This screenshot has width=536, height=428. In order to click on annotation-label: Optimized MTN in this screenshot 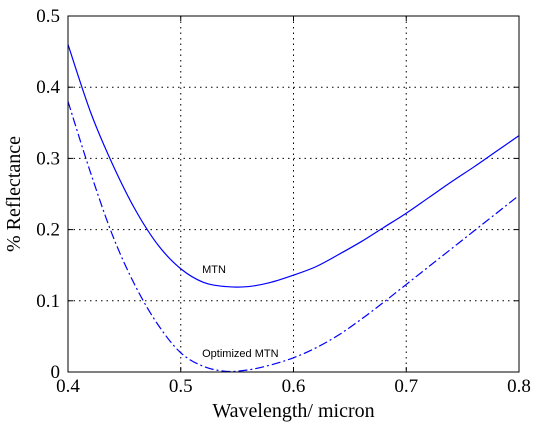, I will do `click(240, 354)`.